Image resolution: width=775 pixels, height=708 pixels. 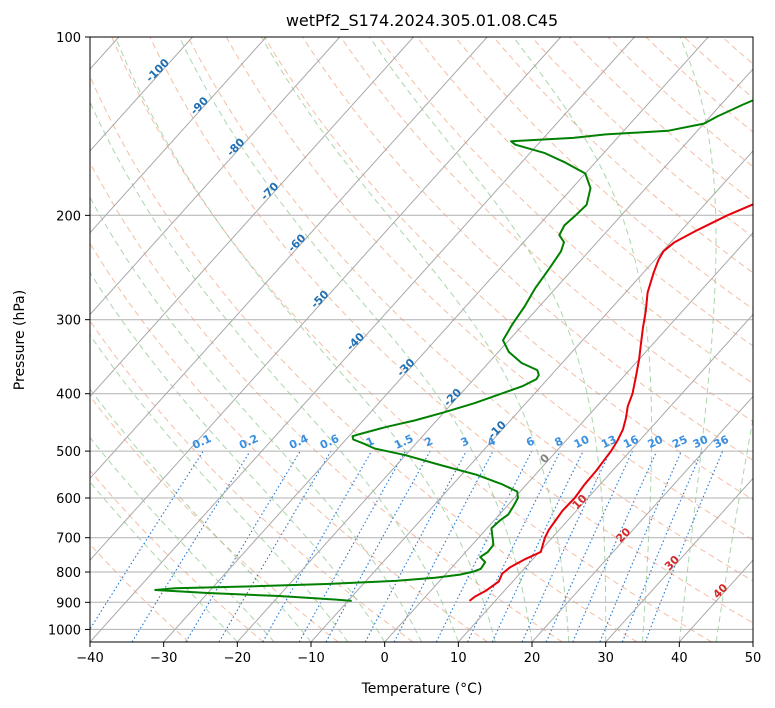 What do you see at coordinates (422, 689) in the screenshot?
I see `x-axis-label: Temperature (°C)` at bounding box center [422, 689].